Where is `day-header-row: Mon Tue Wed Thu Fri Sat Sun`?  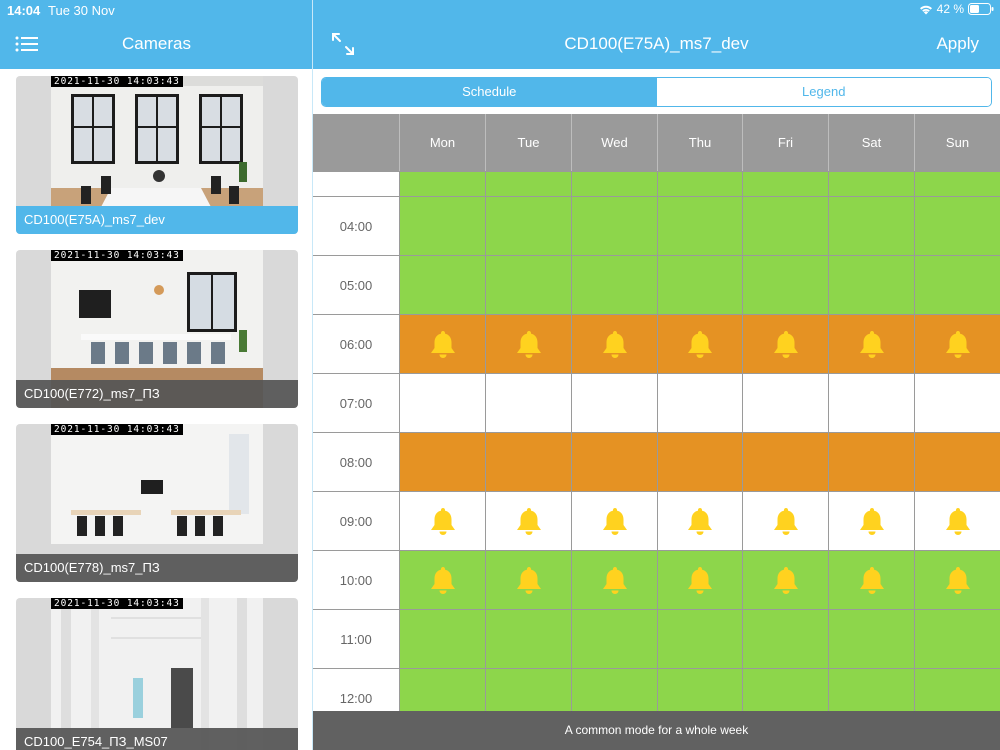
day-header-row: Mon Tue Wed Thu Fri Sat Sun is located at coordinates (656, 142).